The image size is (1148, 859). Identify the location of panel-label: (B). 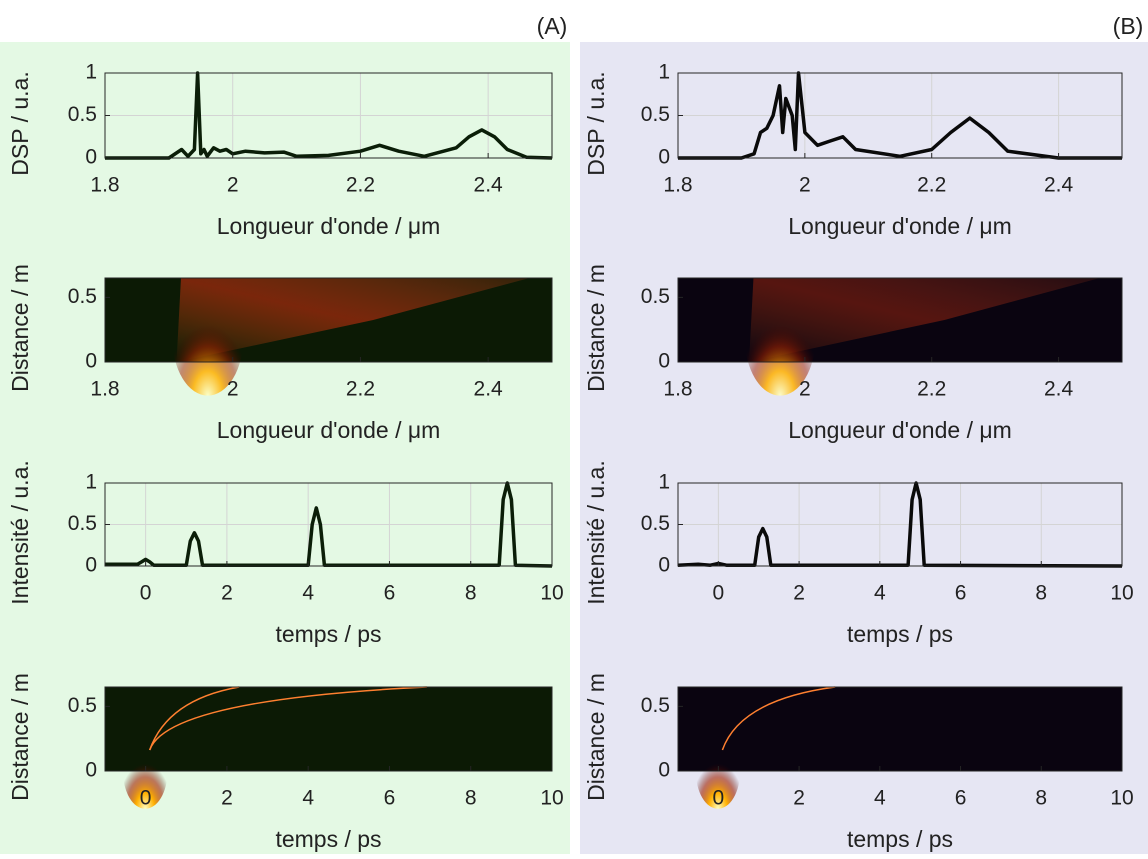
(1128, 26).